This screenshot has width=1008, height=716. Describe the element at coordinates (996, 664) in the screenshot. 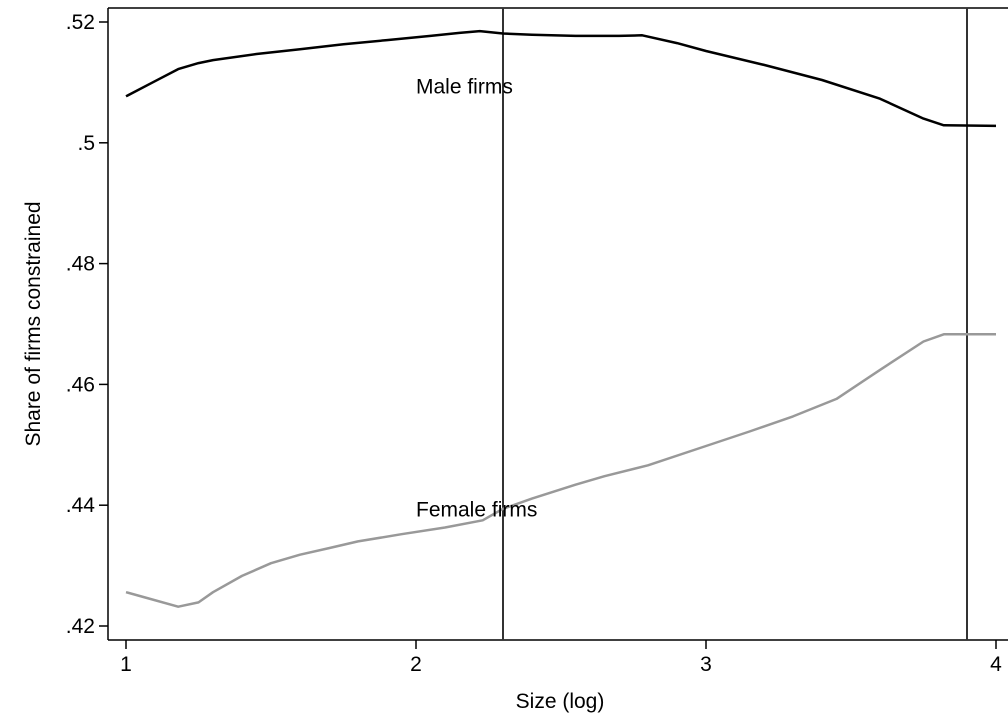

I see `x-tick-label: 4` at that location.